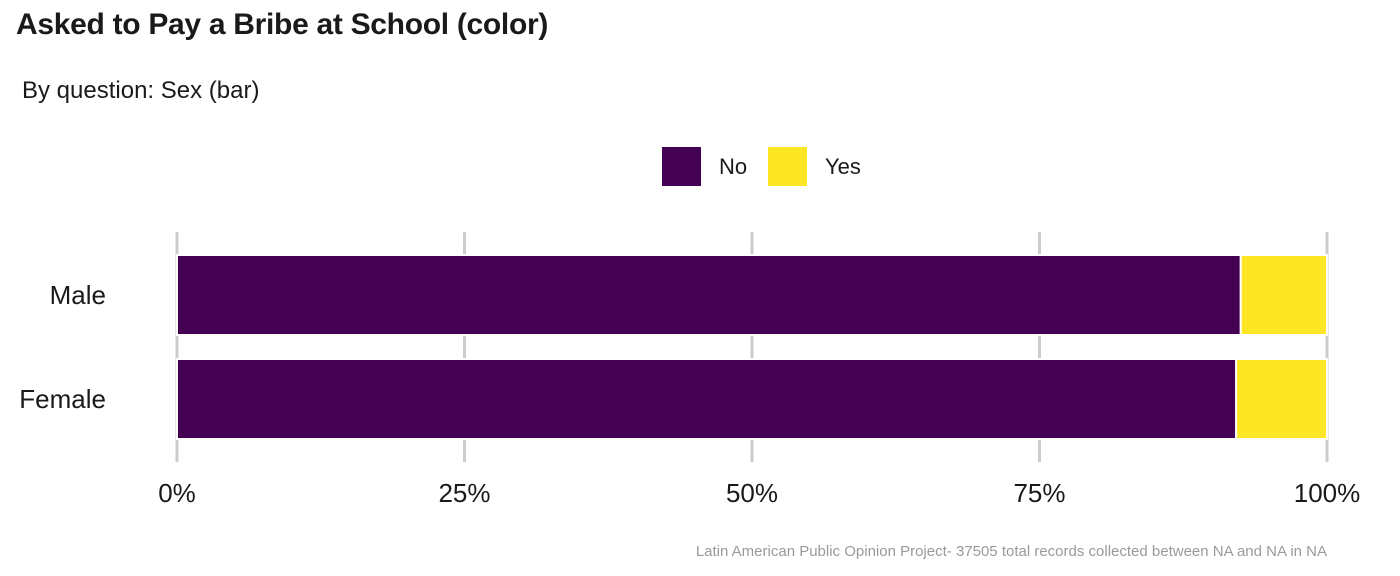 The width and height of the screenshot is (1400, 576). What do you see at coordinates (62, 347) in the screenshot?
I see `category-labels: Male Female` at bounding box center [62, 347].